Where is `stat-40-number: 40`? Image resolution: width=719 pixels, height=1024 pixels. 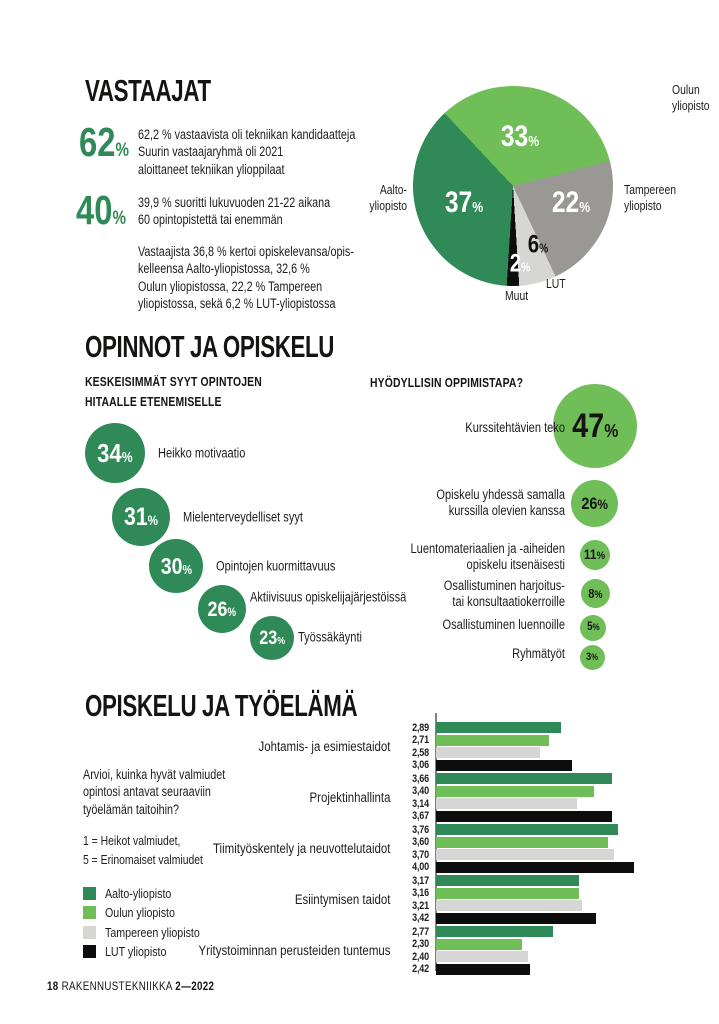
stat-40-number: 40 is located at coordinates (94, 210).